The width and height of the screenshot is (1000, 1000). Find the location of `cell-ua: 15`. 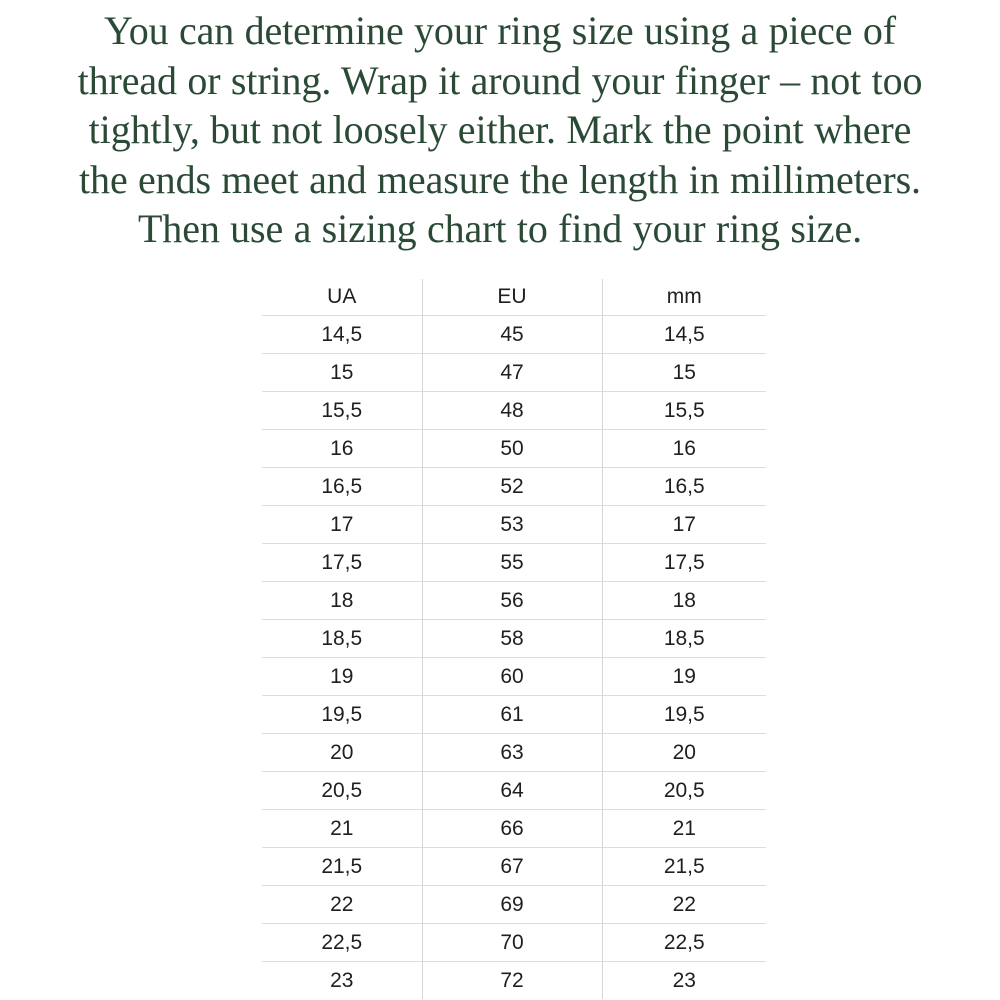

cell-ua: 15 is located at coordinates (342, 372).